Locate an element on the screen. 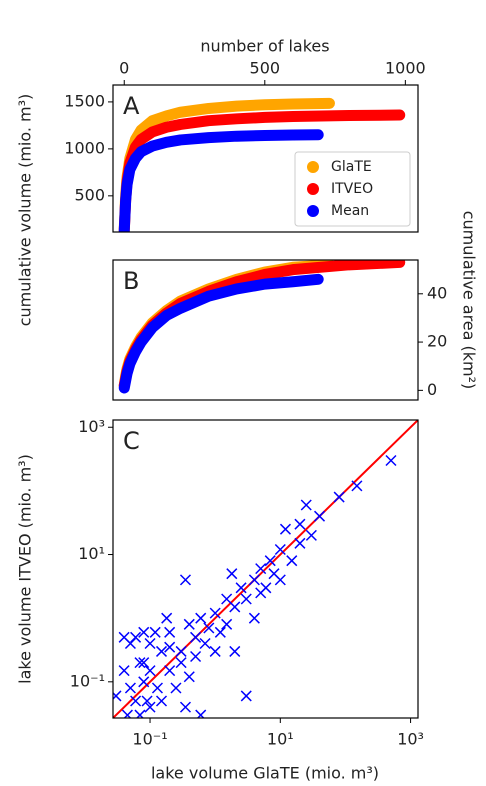 This screenshot has height=786, width=486. y-axis-label: cumulative volume (mio. m³) is located at coordinates (25, 210).